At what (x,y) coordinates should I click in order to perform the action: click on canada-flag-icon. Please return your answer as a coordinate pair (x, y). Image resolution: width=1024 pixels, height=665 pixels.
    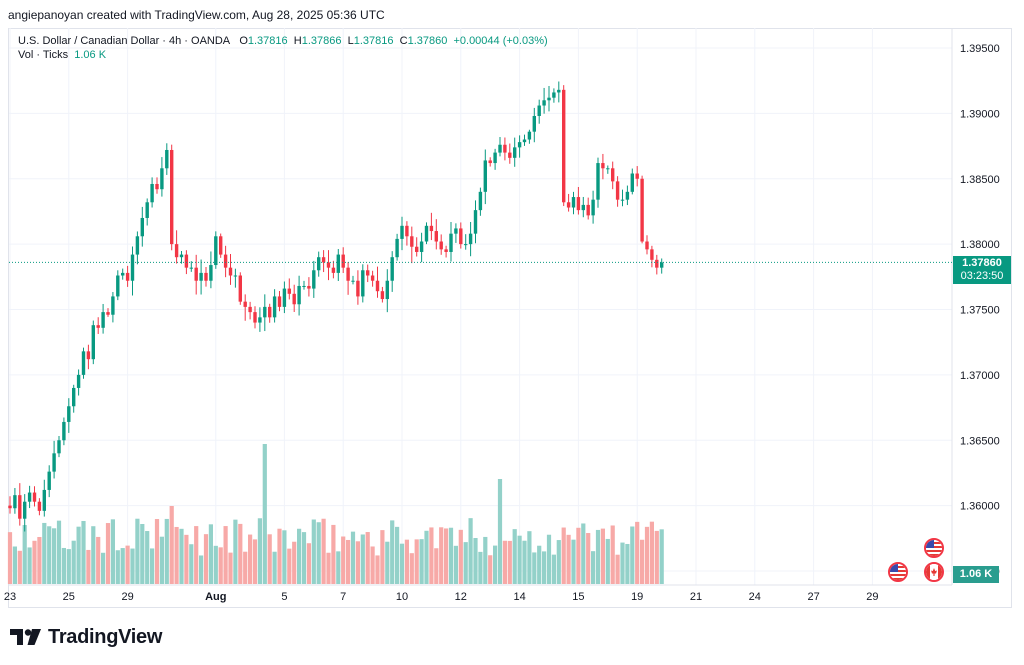
    Looking at the image, I should click on (934, 572).